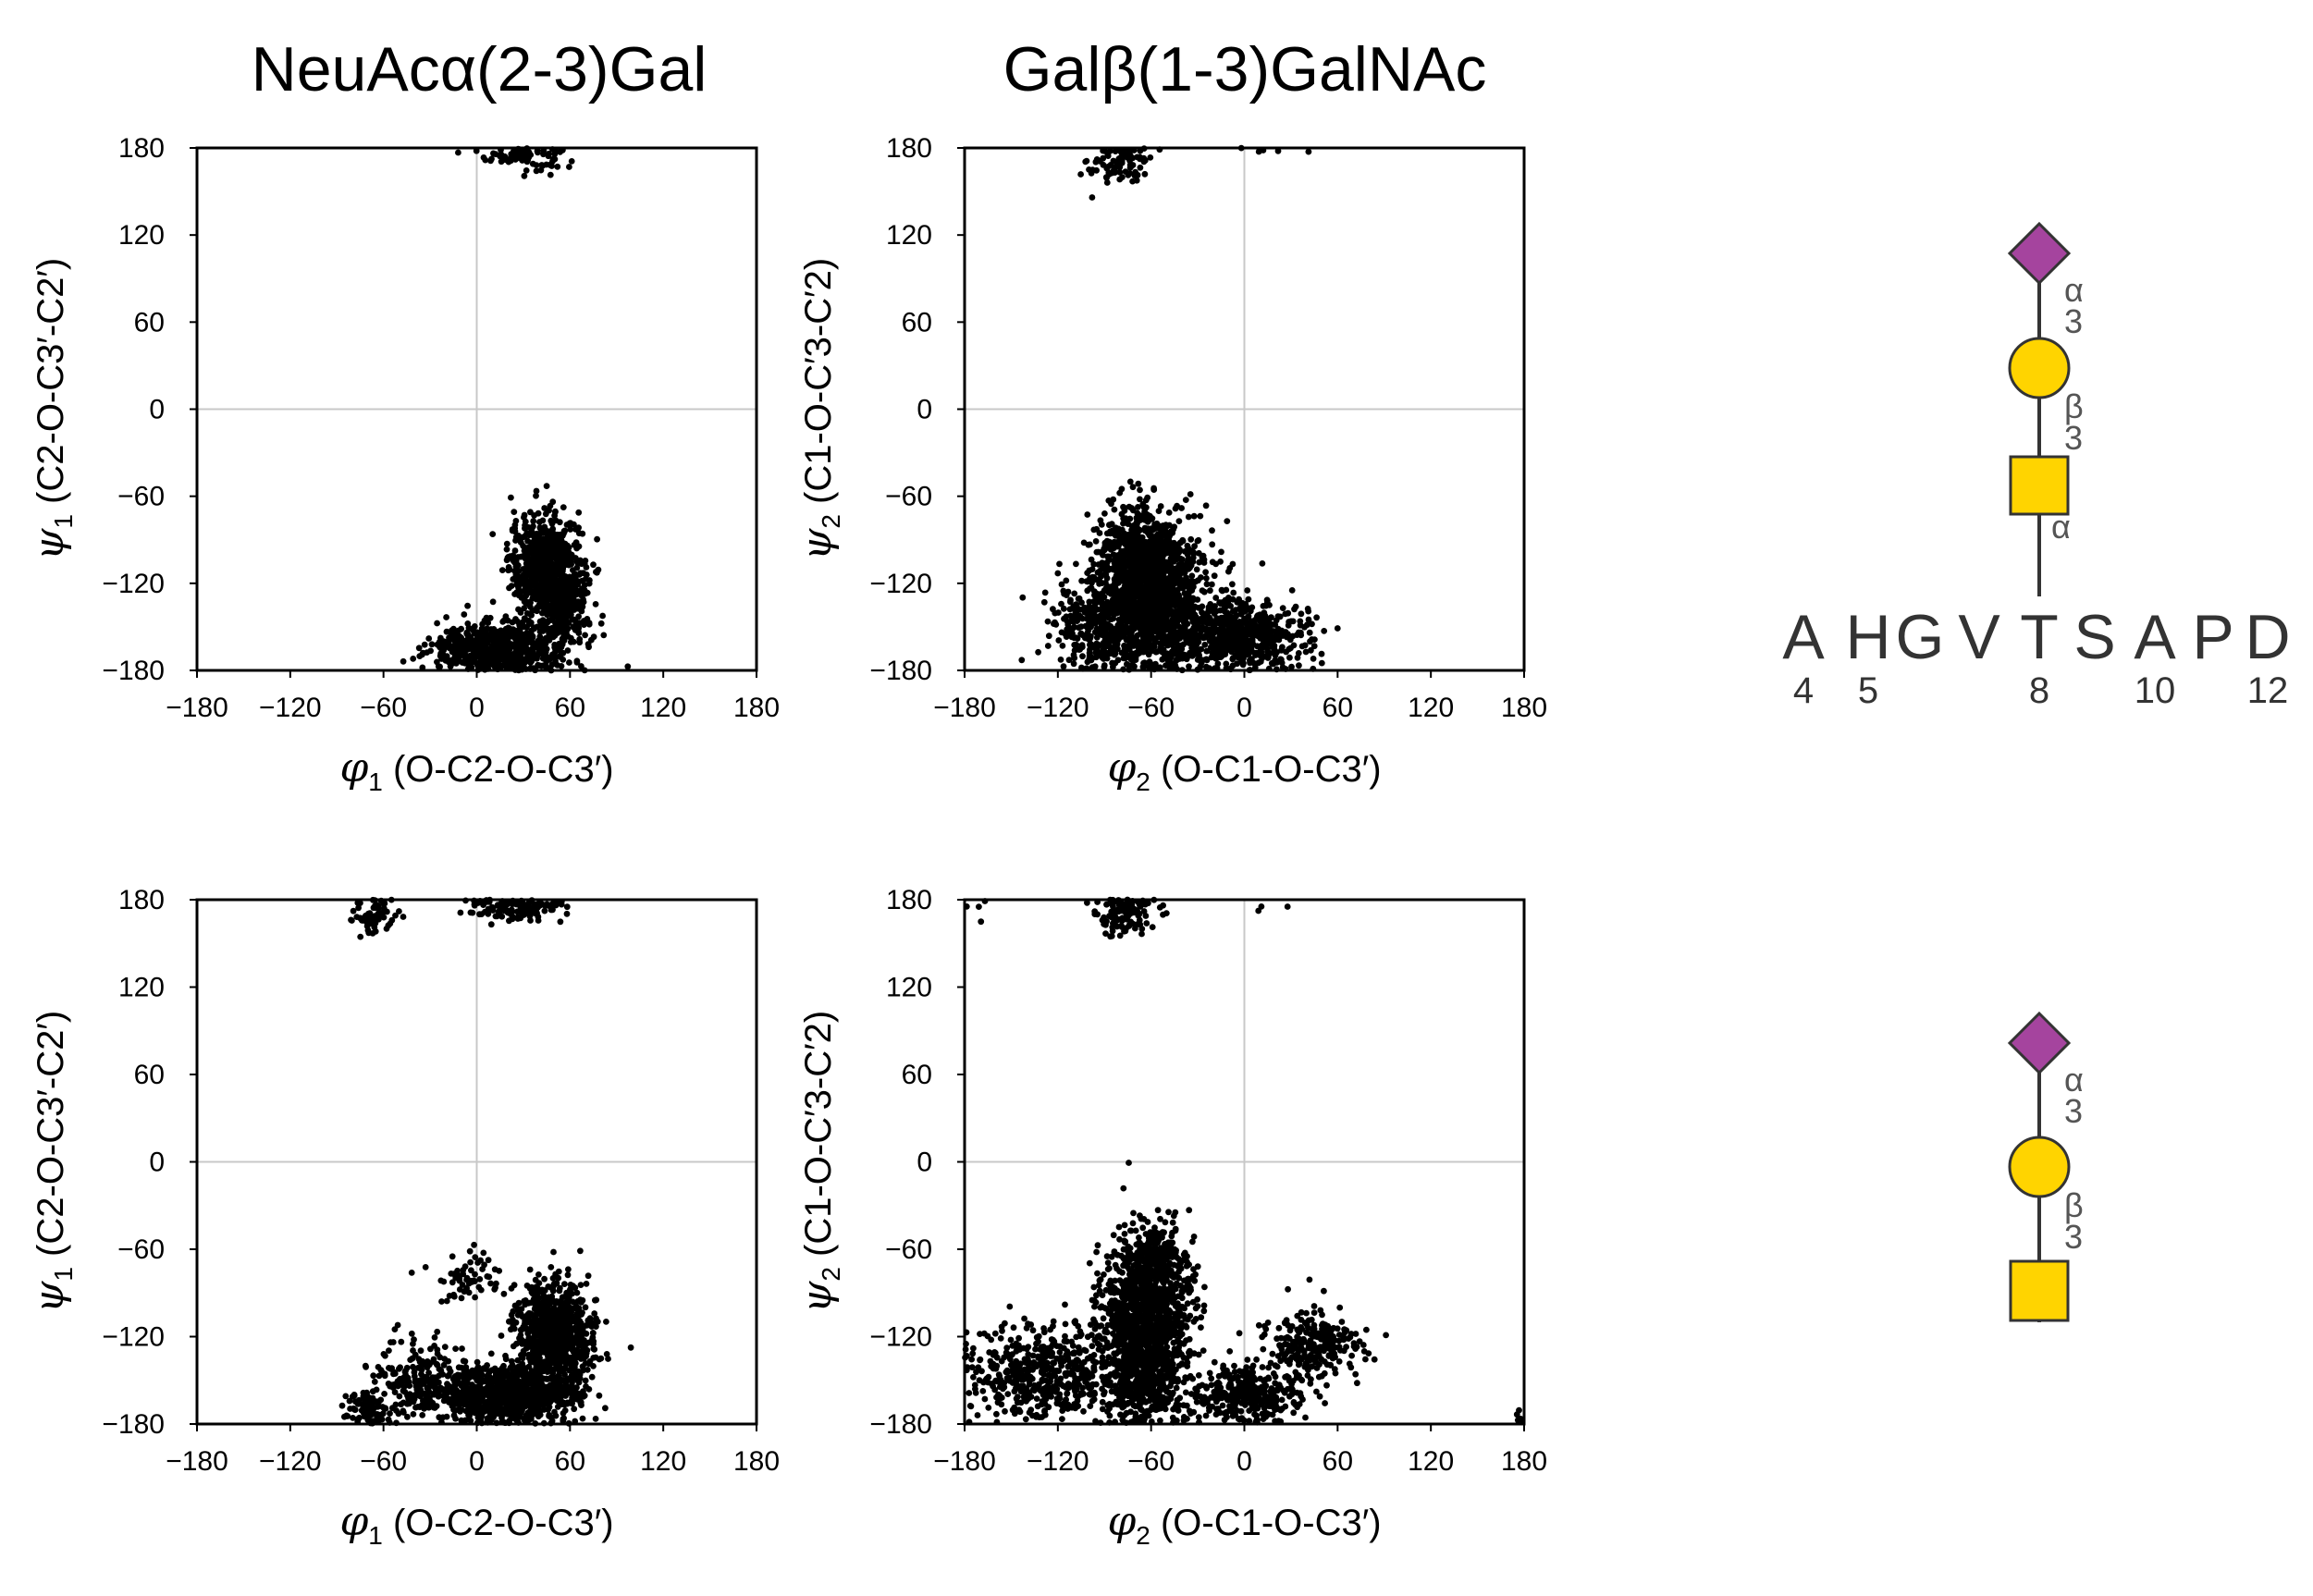 This screenshot has width=2313, height=1596. Describe the element at coordinates (756, 708) in the screenshot. I see `x-tick-label: 180` at that location.